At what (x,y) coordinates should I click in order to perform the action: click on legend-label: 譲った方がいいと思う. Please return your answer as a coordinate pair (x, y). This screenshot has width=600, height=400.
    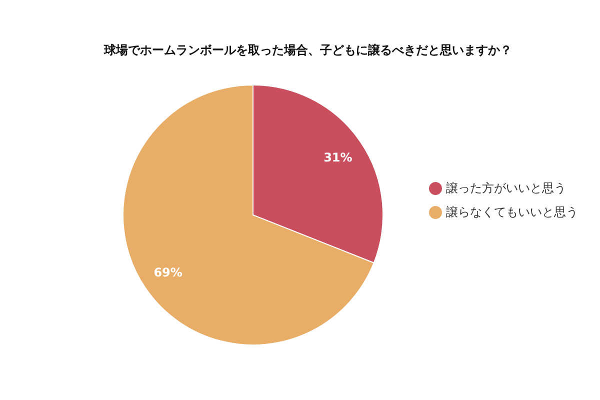
    Looking at the image, I should click on (506, 188).